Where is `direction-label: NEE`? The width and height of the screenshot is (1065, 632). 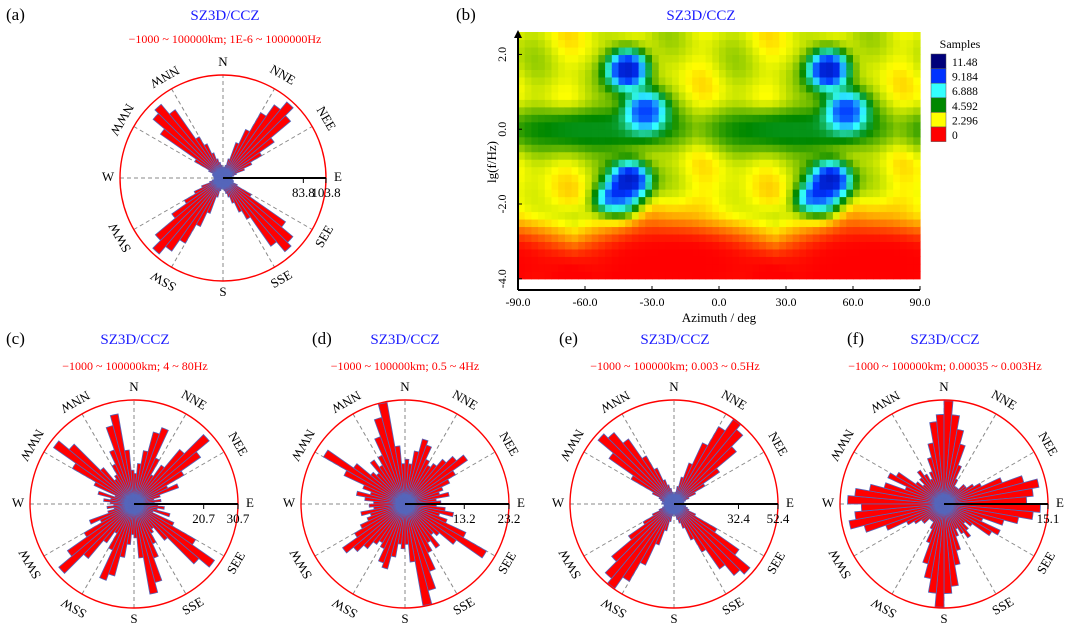 direction-label: NEE is located at coordinates (779, 443).